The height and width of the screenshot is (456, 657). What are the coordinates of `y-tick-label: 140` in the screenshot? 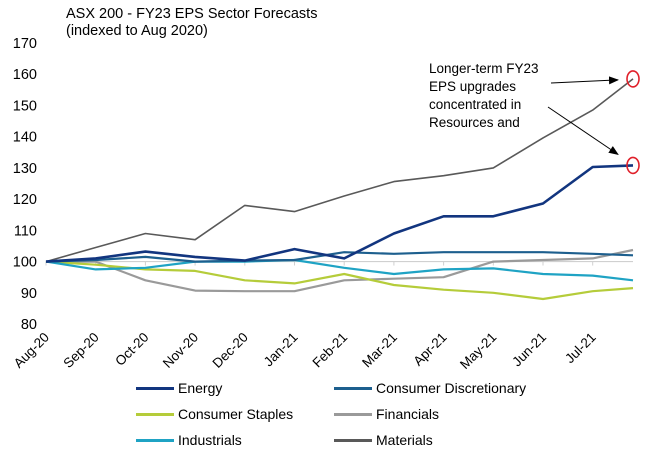 It's located at (25, 138).